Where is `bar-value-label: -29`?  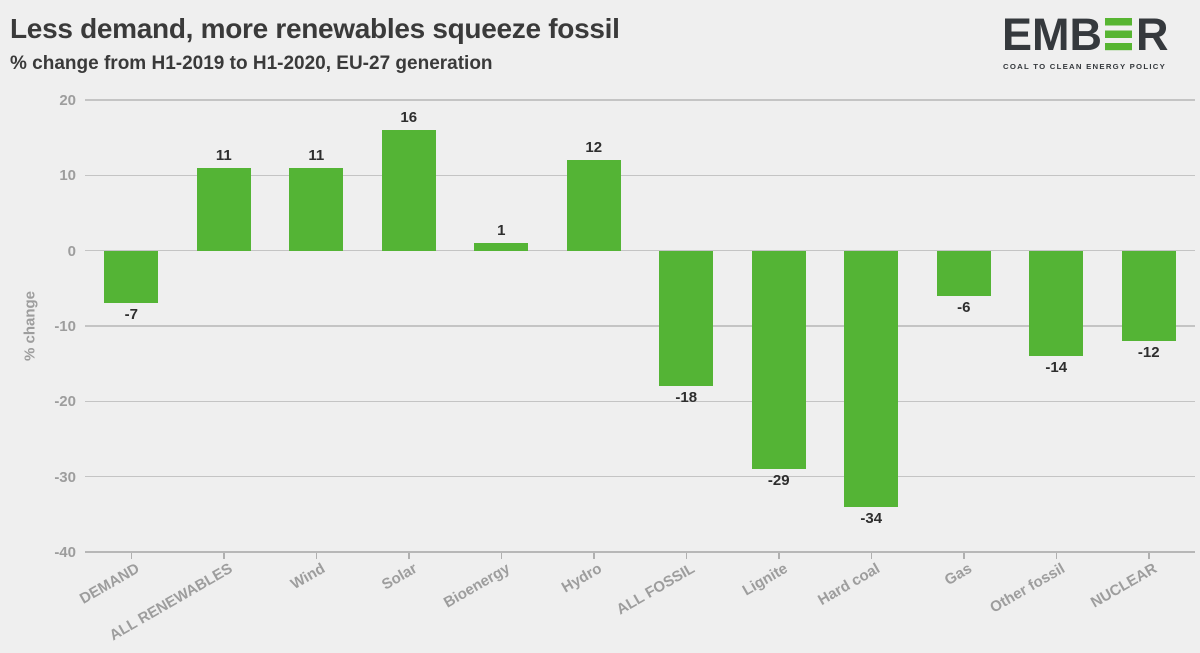 bar-value-label: -29 is located at coordinates (778, 481).